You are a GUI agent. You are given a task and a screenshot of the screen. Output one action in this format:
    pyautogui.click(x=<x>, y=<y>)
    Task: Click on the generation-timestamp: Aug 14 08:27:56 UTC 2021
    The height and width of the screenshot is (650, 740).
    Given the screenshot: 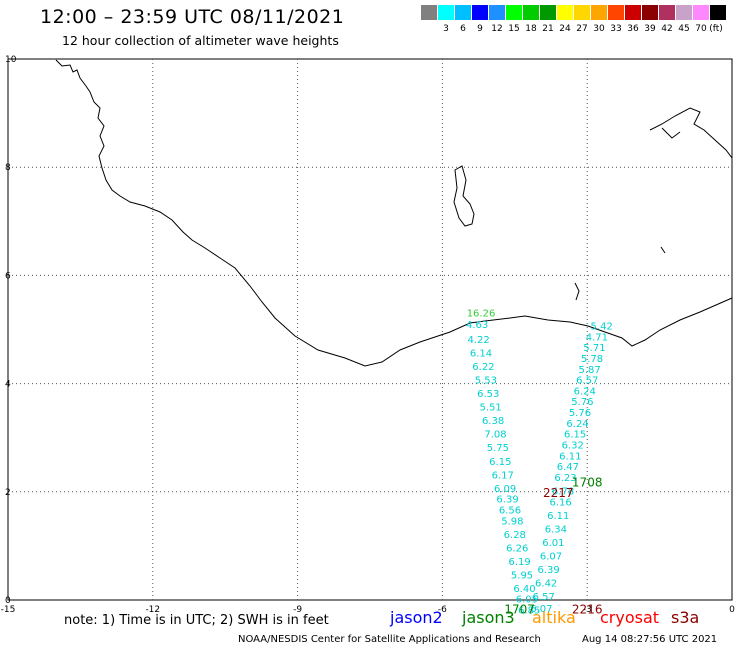 What is the action you would take?
    pyautogui.click(x=650, y=639)
    